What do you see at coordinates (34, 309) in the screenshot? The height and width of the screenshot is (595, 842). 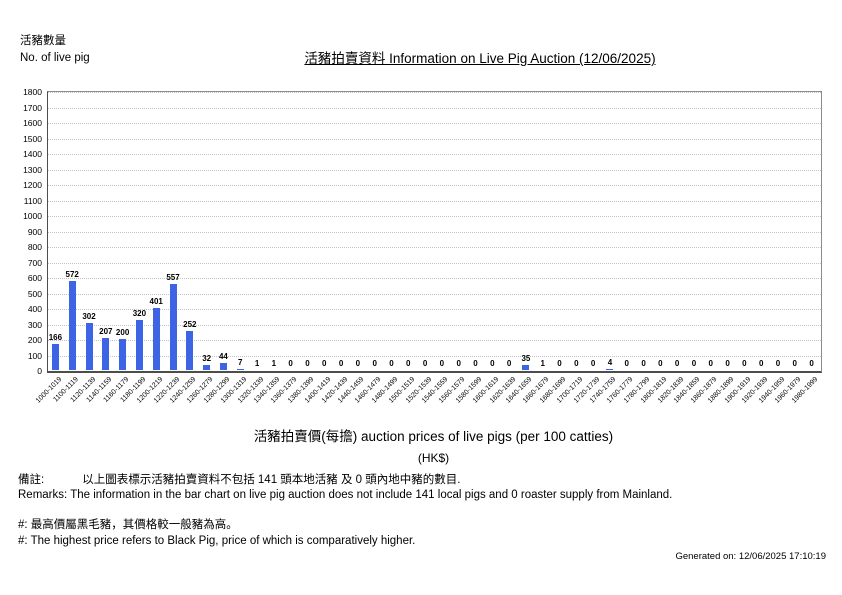 I see `y-tick-label: 400` at bounding box center [34, 309].